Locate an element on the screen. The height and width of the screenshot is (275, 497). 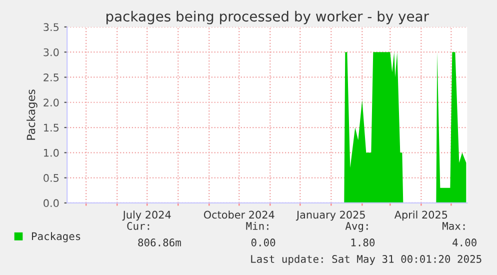
y-tick-label: 0.0 is located at coordinates (51, 203).